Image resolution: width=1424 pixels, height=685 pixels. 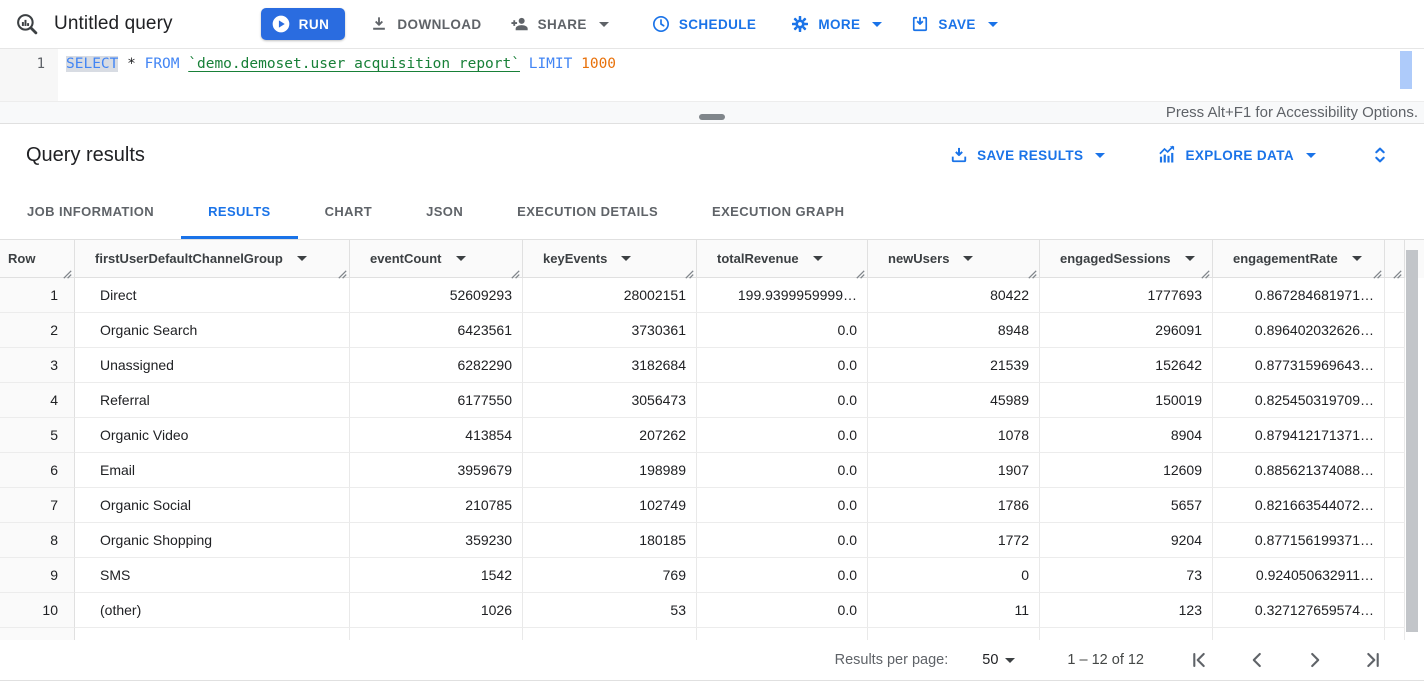 I want to click on tab-execution-graph: EXECUTION GRAPH, so click(x=778, y=211).